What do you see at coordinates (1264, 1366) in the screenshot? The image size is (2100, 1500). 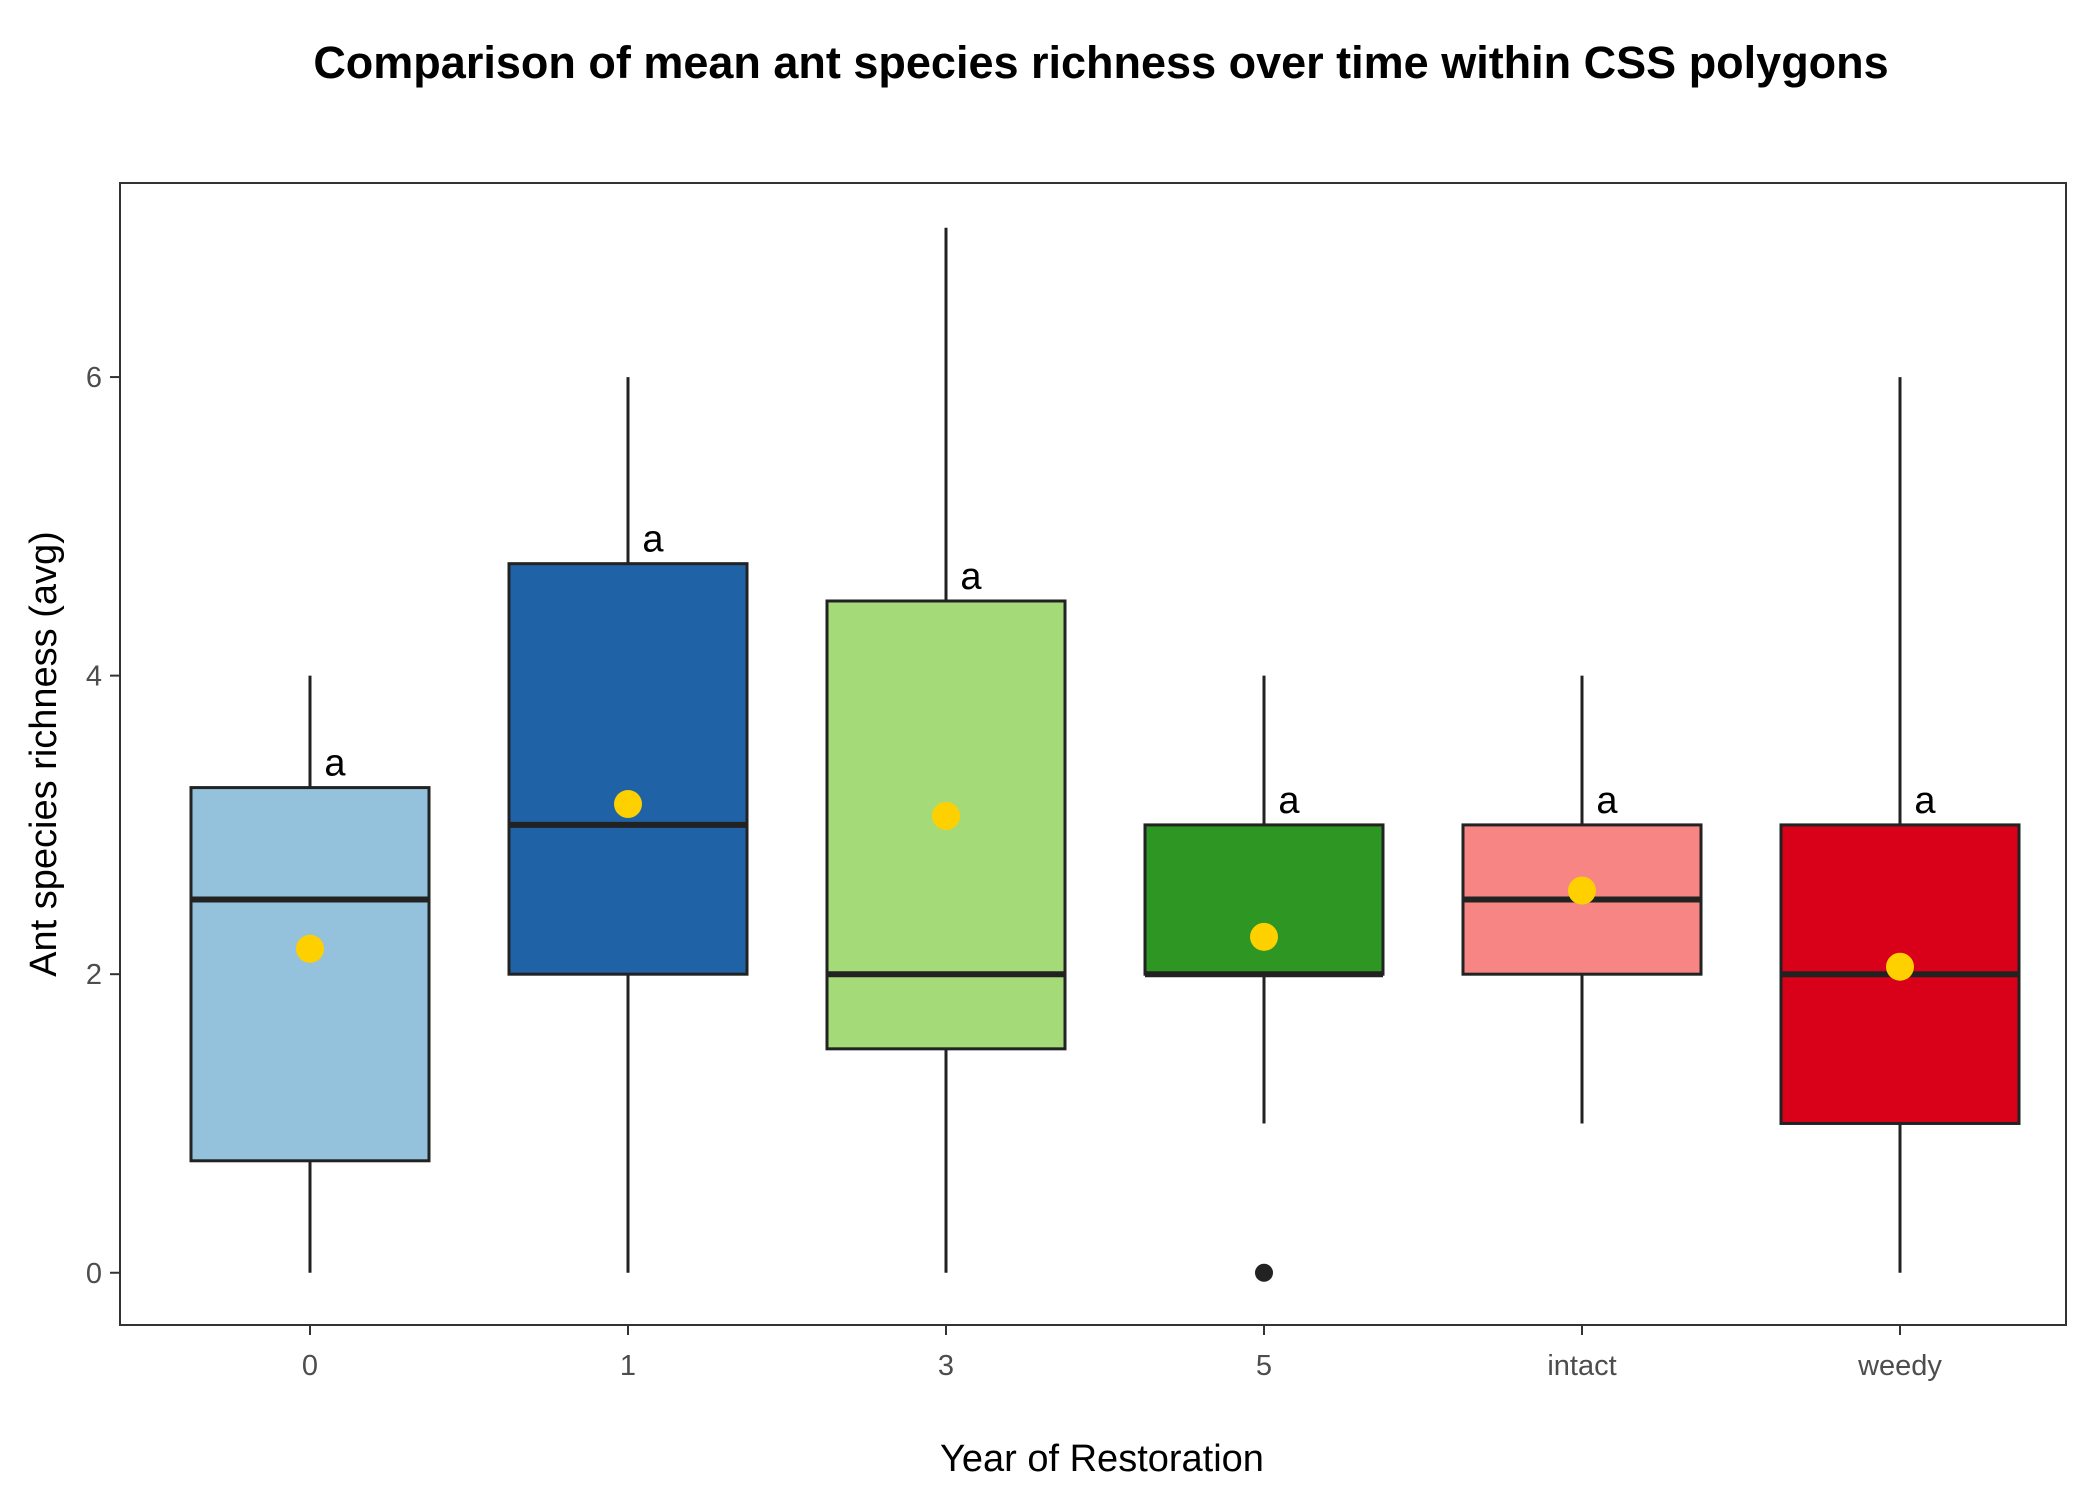 I see `x-tick-label: 5` at bounding box center [1264, 1366].